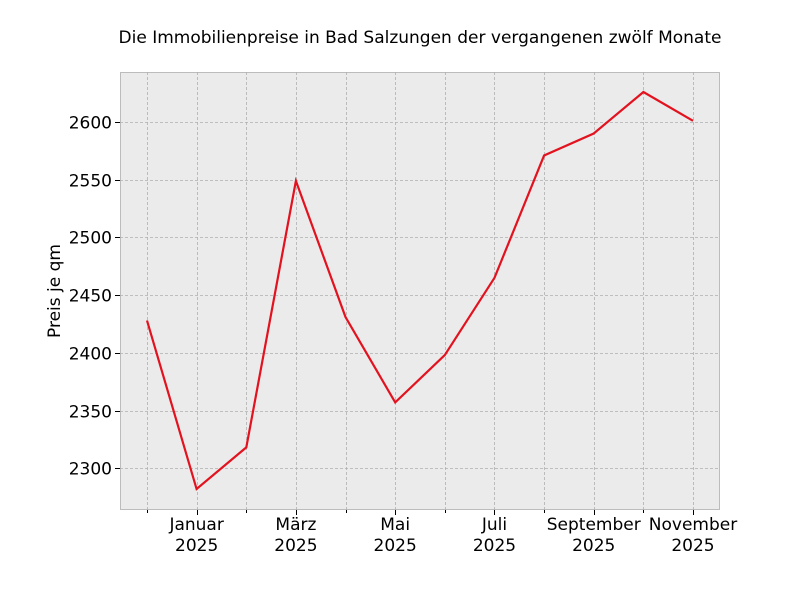  Describe the element at coordinates (295, 525) in the screenshot. I see `x-tick-label-month: März` at that location.